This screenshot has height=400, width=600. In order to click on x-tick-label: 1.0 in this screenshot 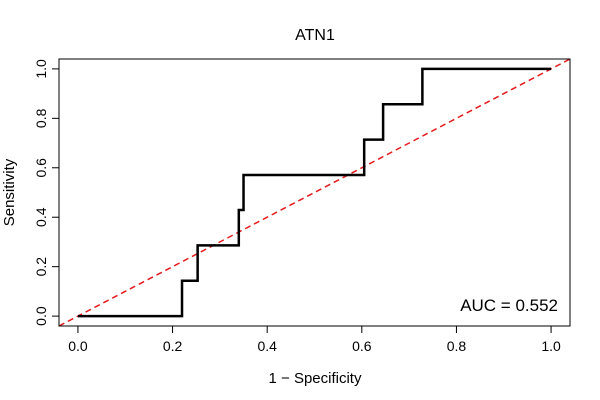, I will do `click(551, 346)`.